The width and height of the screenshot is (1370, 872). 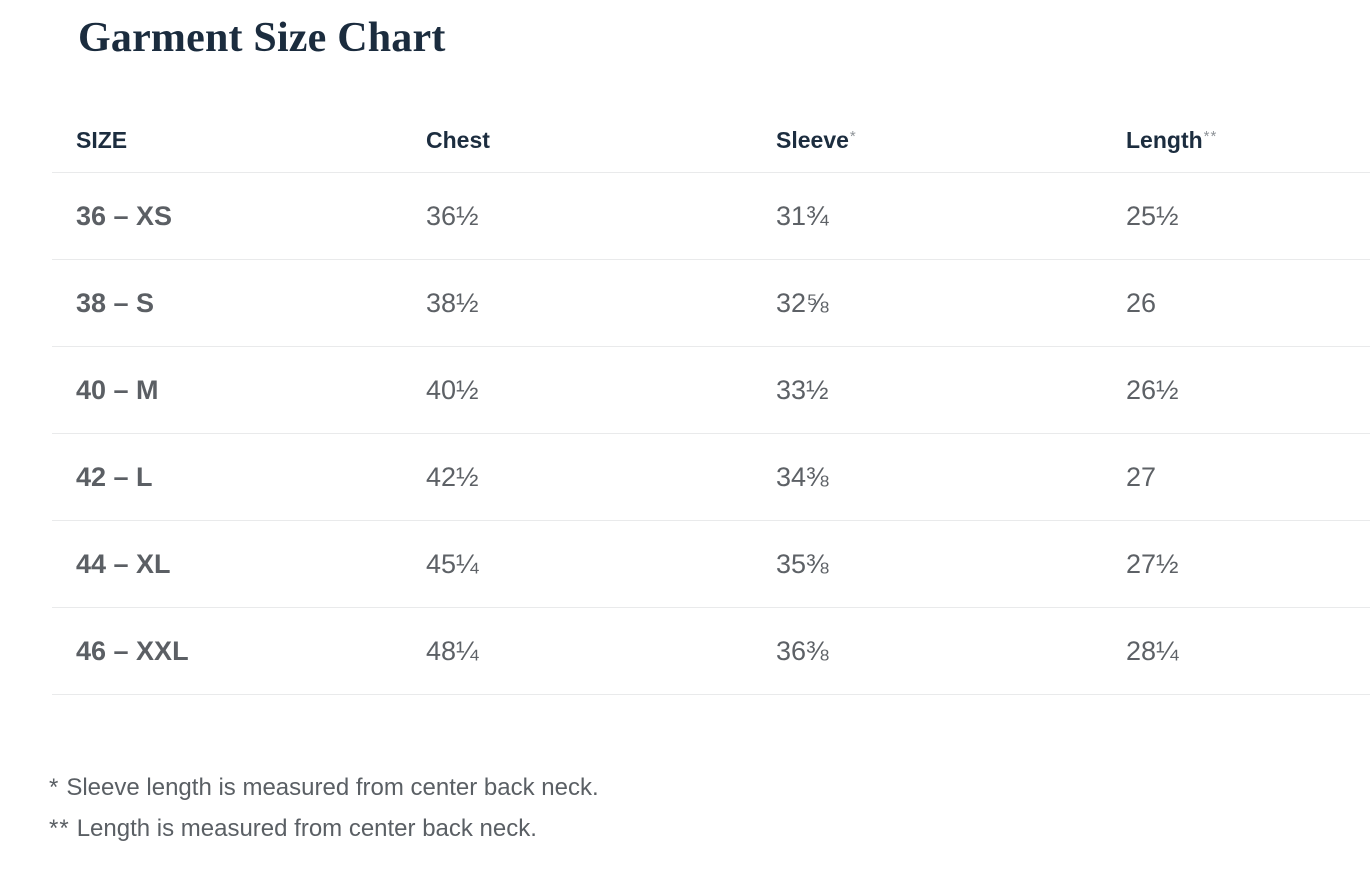 What do you see at coordinates (132, 650) in the screenshot?
I see `row-size-cell: 46 – XXL` at bounding box center [132, 650].